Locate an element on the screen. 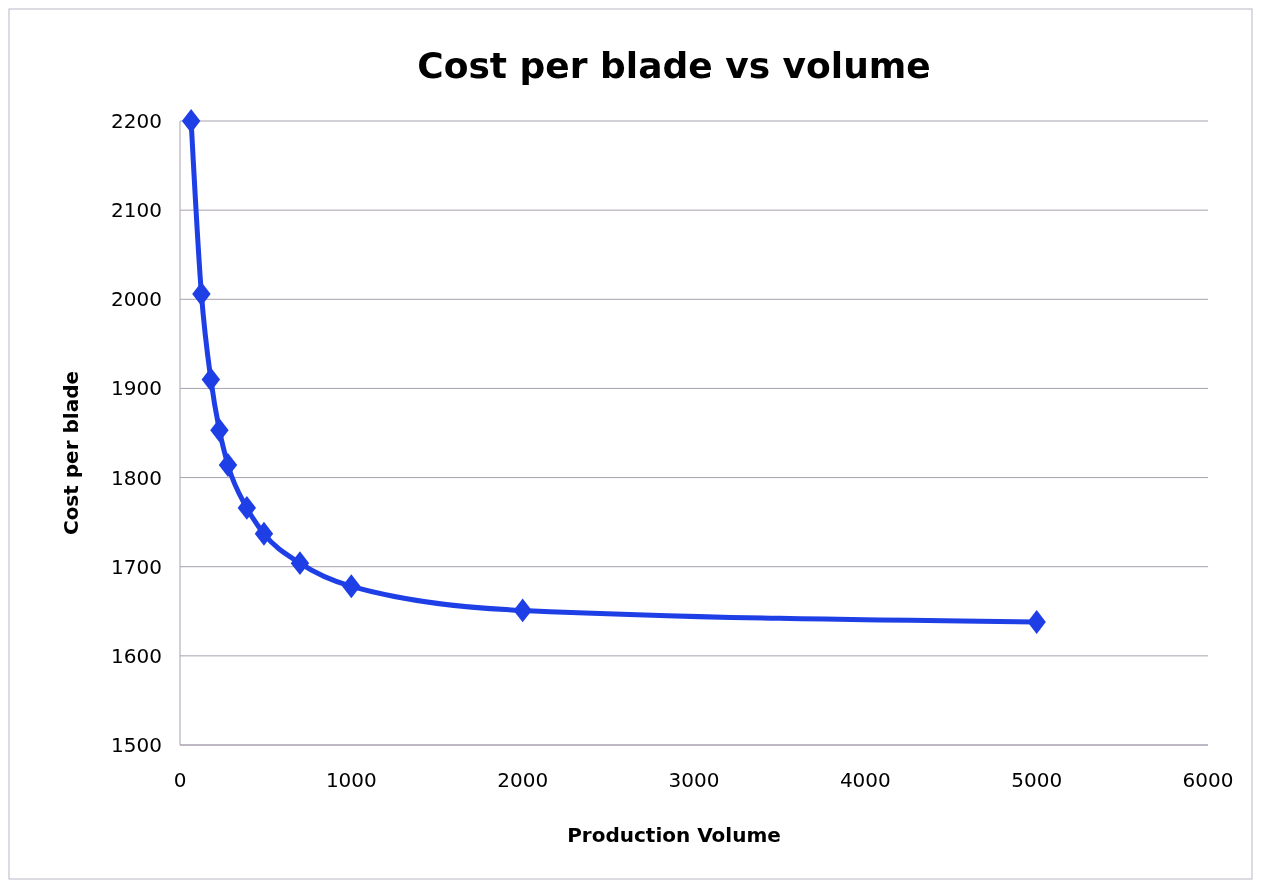  x-tick-label: 0 is located at coordinates (180, 780).